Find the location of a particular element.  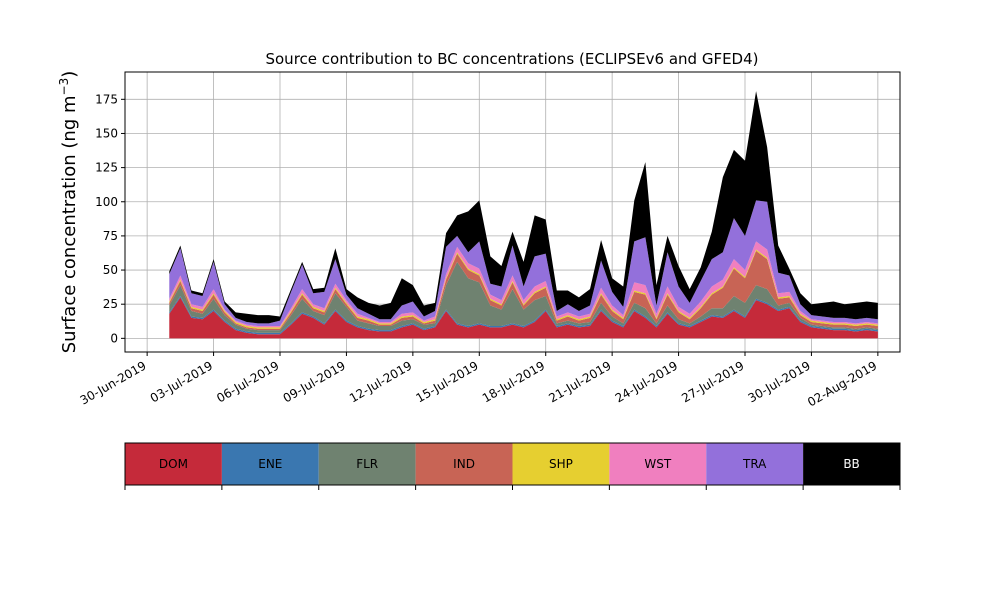

area-series-dom is located at coordinates (523, 318).